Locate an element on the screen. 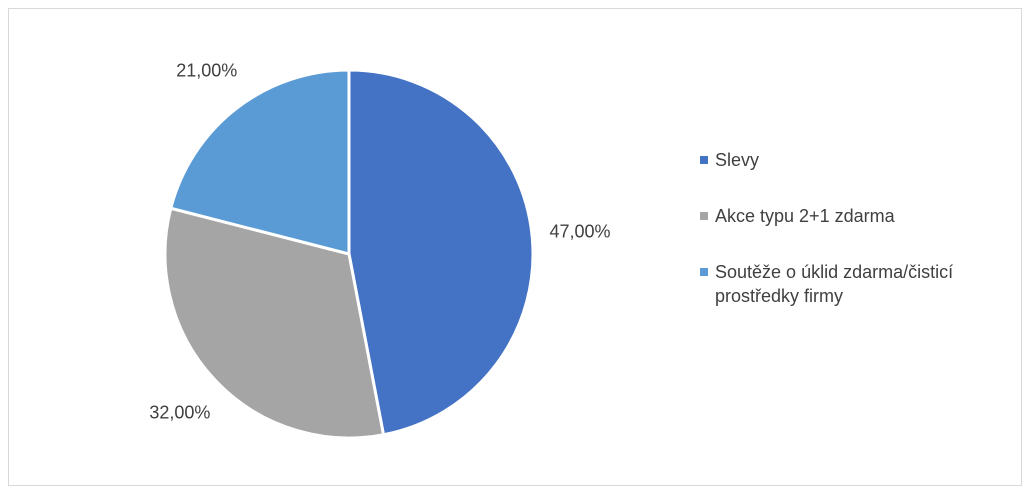 The image size is (1030, 494). legend-label: Akce typu 2+1 zdarma is located at coordinates (805, 216).